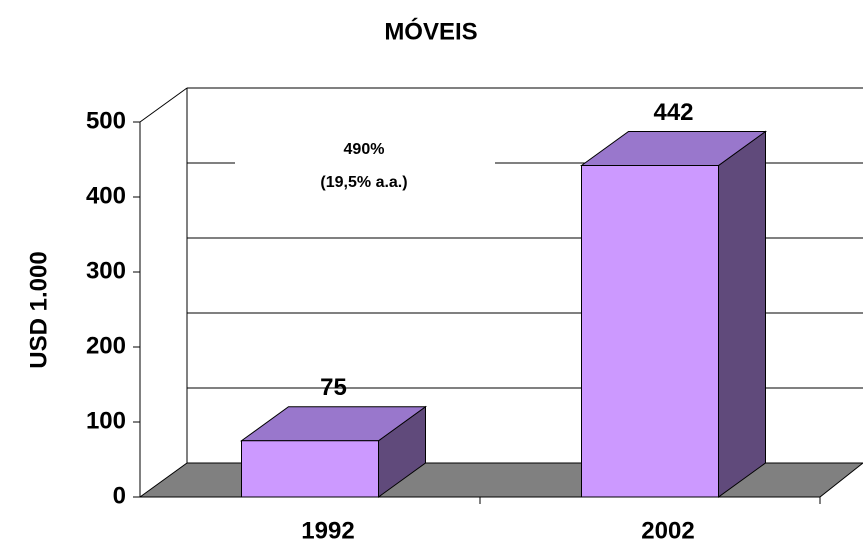  I want to click on data-label: 442, so click(673, 112).